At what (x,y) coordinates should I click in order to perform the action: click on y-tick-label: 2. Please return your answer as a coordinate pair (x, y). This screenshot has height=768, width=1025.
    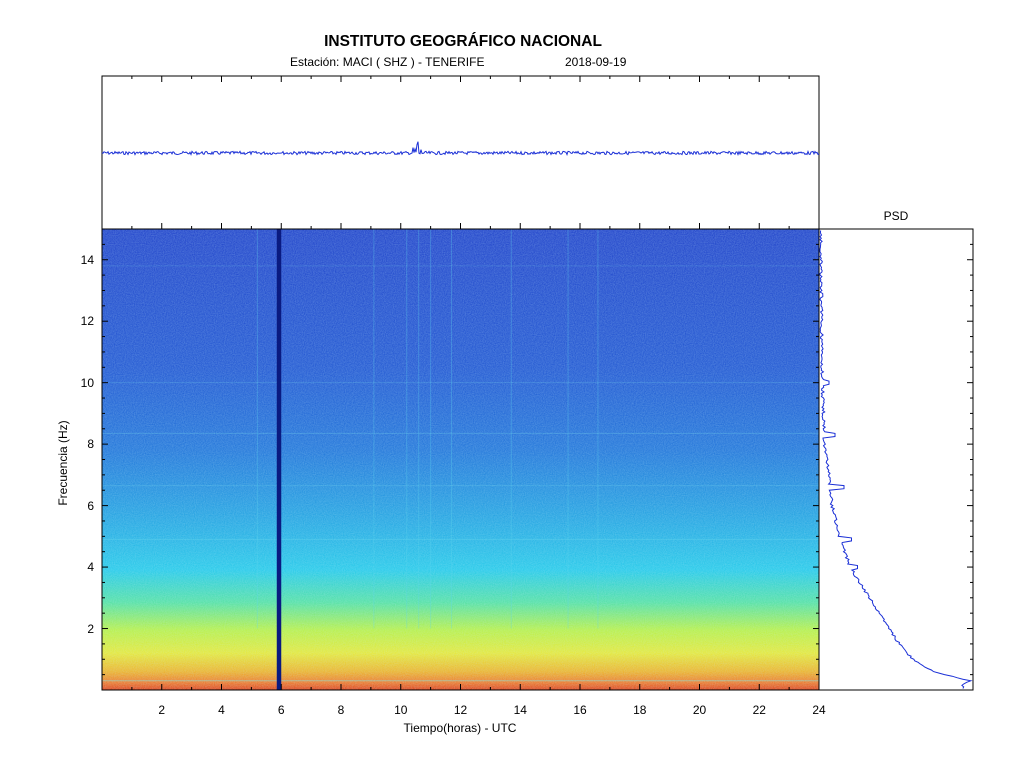
    Looking at the image, I should click on (90, 628).